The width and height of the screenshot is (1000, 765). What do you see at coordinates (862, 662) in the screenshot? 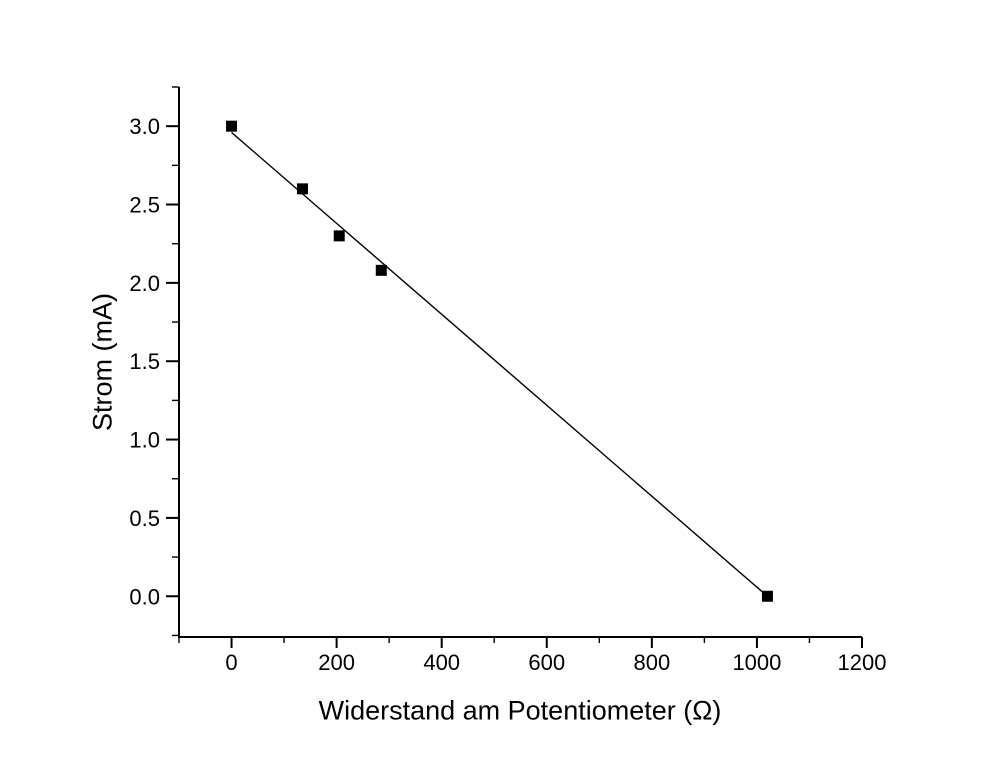
I see `x-tick-label: 1200` at bounding box center [862, 662].